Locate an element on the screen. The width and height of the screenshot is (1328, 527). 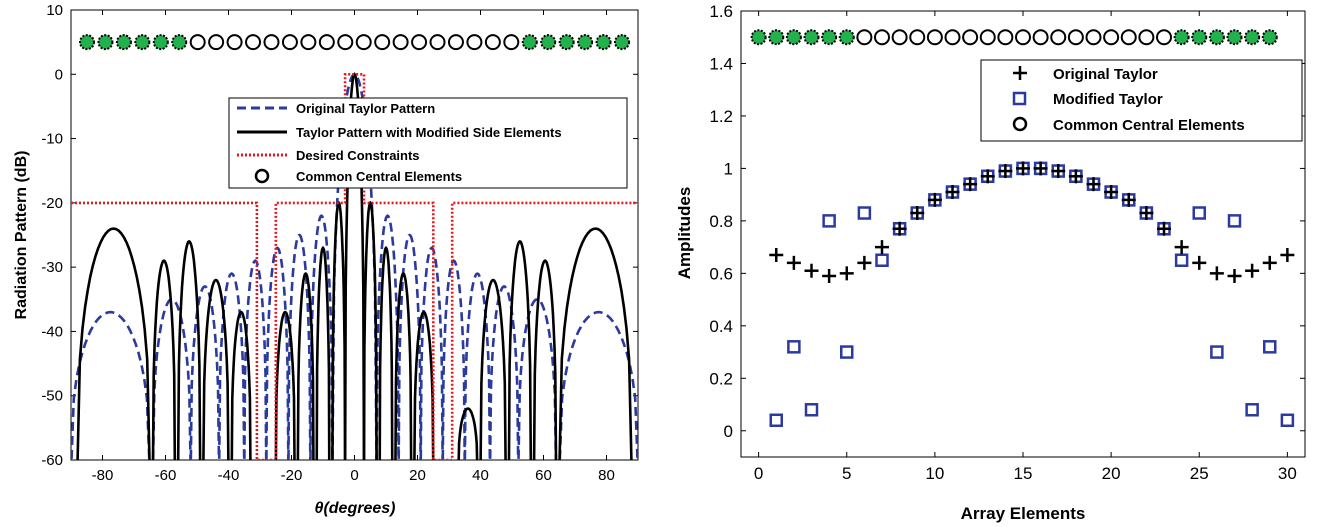
right-y-axis-label: Amplitudes is located at coordinates (684, 233).